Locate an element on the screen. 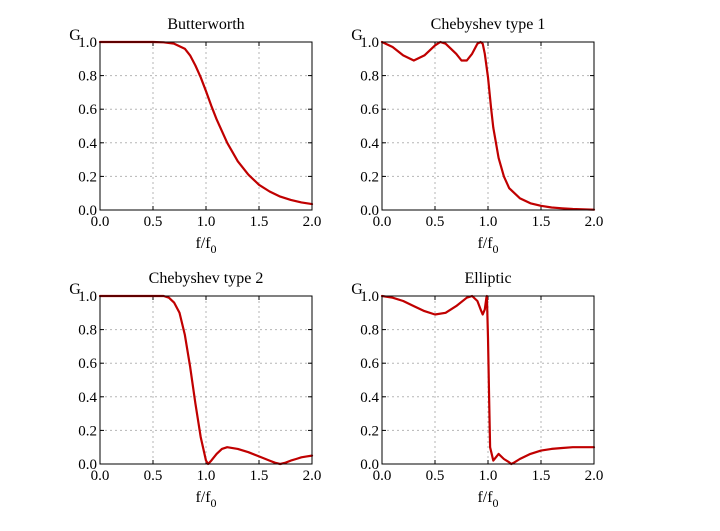  panel-title: Elliptic is located at coordinates (487, 278).